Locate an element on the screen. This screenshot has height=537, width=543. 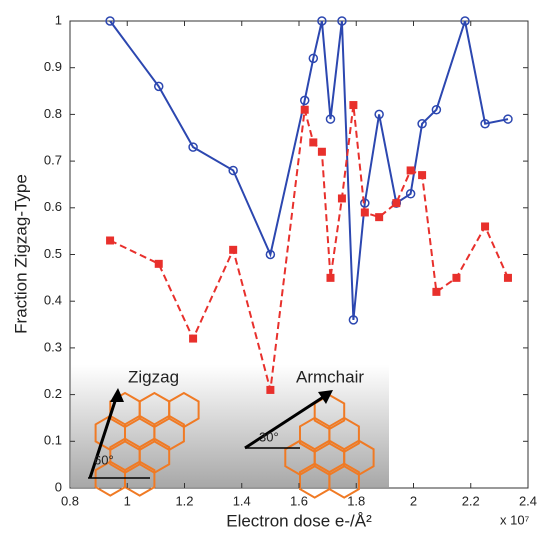
inset-illustration is located at coordinates (230, 432).